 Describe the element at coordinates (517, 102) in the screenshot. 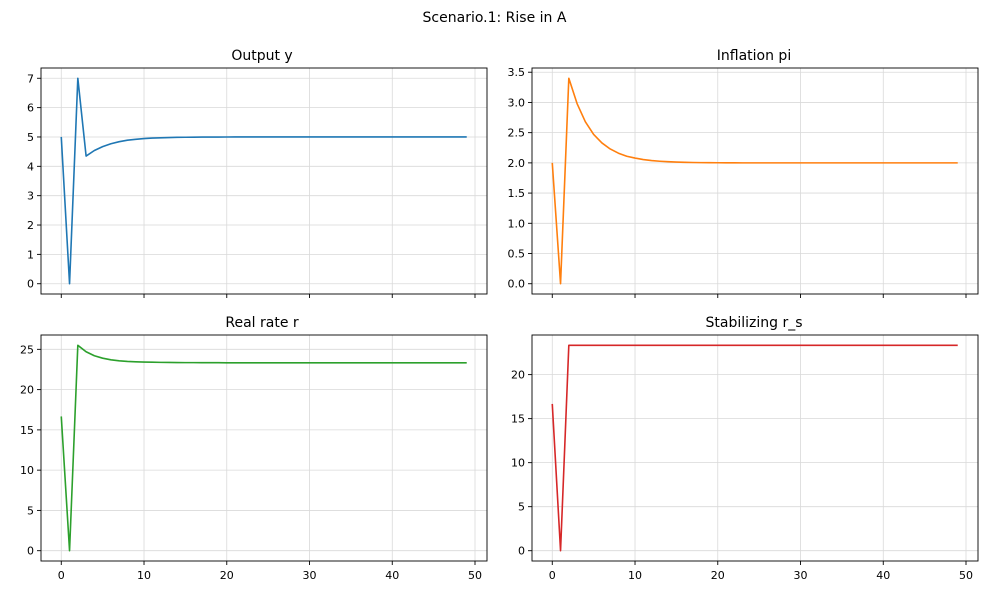

I see `y-tick-label: 3.0` at that location.